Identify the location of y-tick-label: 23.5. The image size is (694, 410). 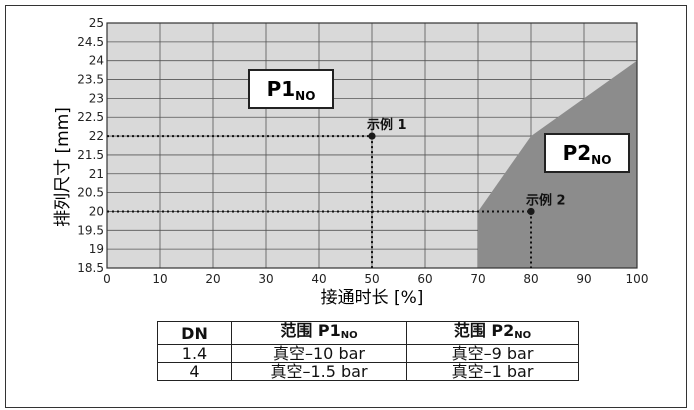
(90, 80).